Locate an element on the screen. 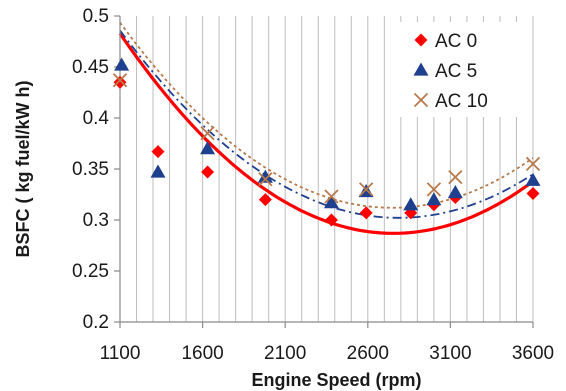 The width and height of the screenshot is (566, 391). legend: AC 0 AC 5 AC 10 is located at coordinates (464, 69).